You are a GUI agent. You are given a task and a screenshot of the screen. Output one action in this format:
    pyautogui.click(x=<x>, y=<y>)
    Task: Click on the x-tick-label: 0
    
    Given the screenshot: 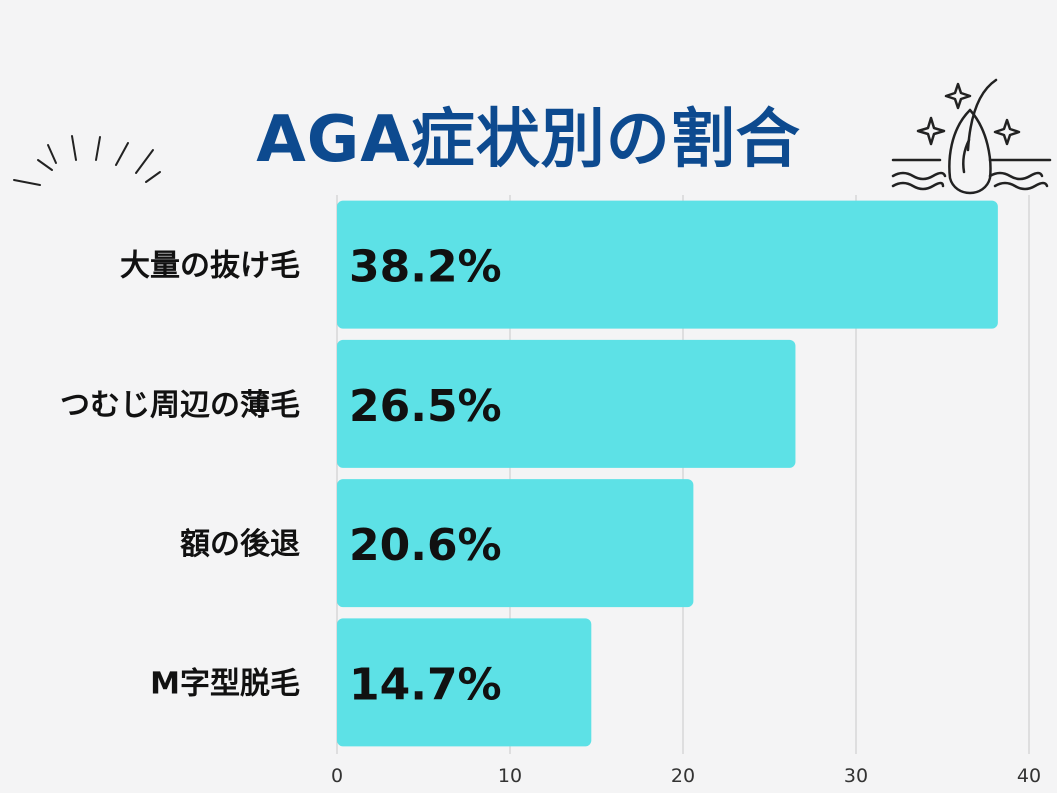 What is the action you would take?
    pyautogui.click(x=337, y=776)
    